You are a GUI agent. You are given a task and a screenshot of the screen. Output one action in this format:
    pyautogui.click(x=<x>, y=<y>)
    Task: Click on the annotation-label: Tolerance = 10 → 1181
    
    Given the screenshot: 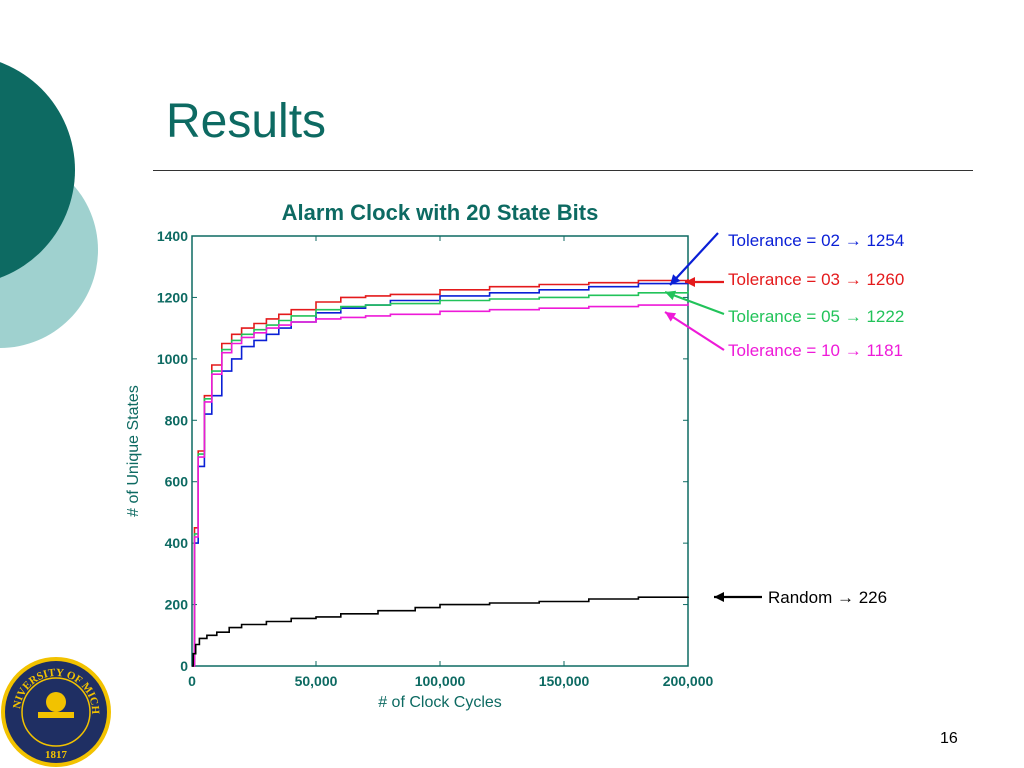 What is the action you would take?
    pyautogui.click(x=815, y=350)
    